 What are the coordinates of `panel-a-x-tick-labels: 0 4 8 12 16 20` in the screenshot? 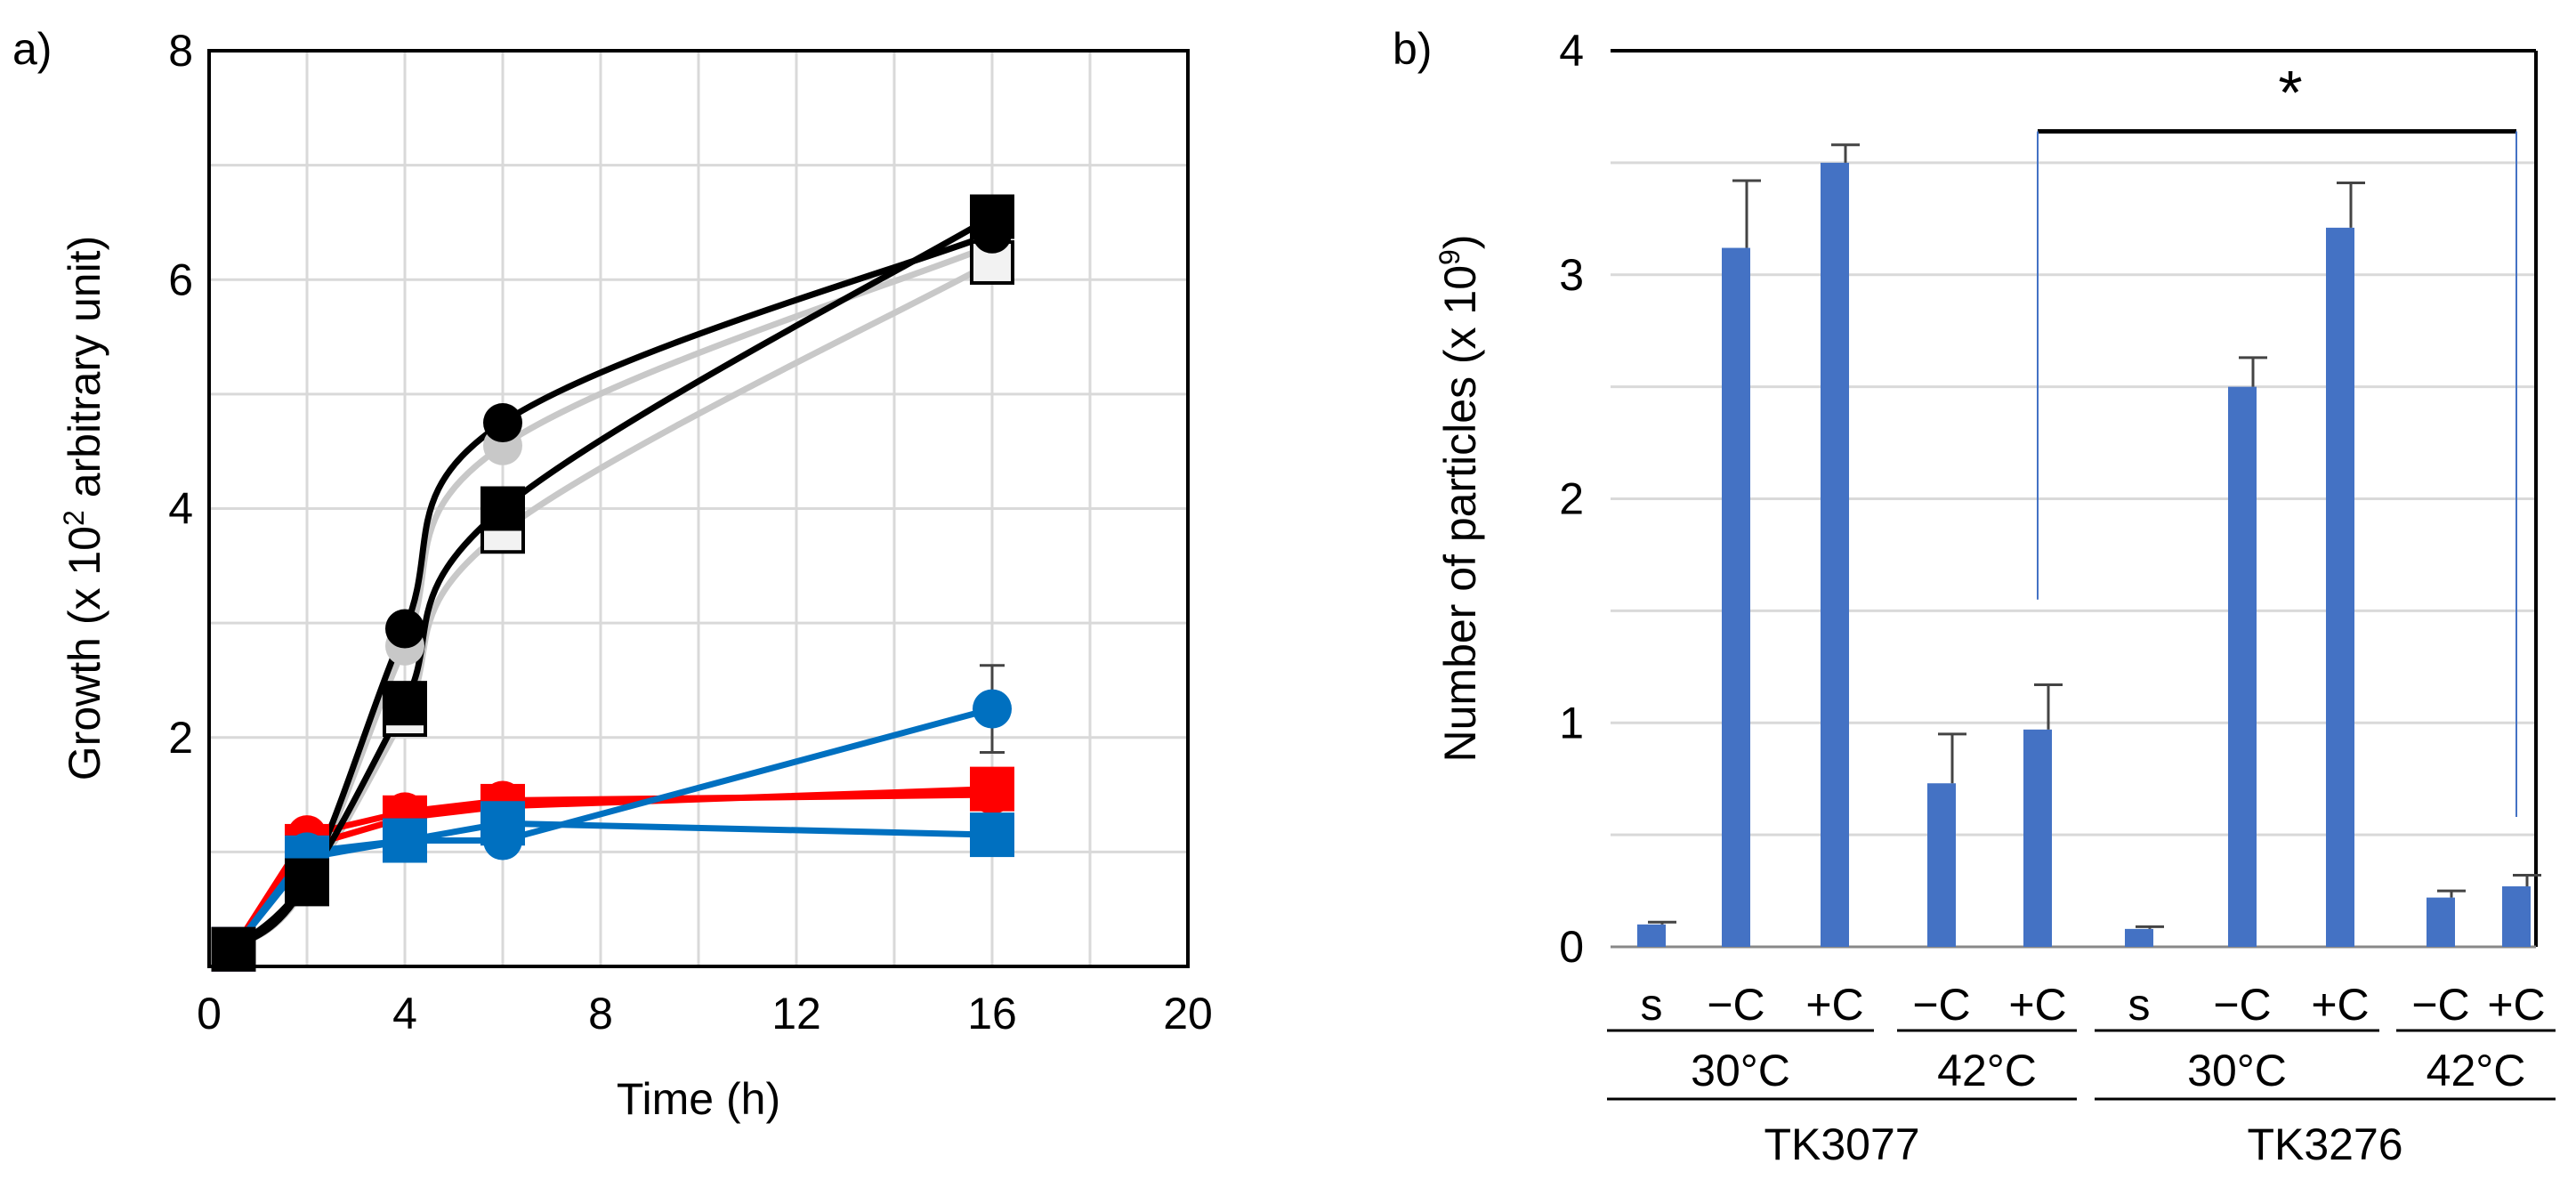 It's located at (705, 1013).